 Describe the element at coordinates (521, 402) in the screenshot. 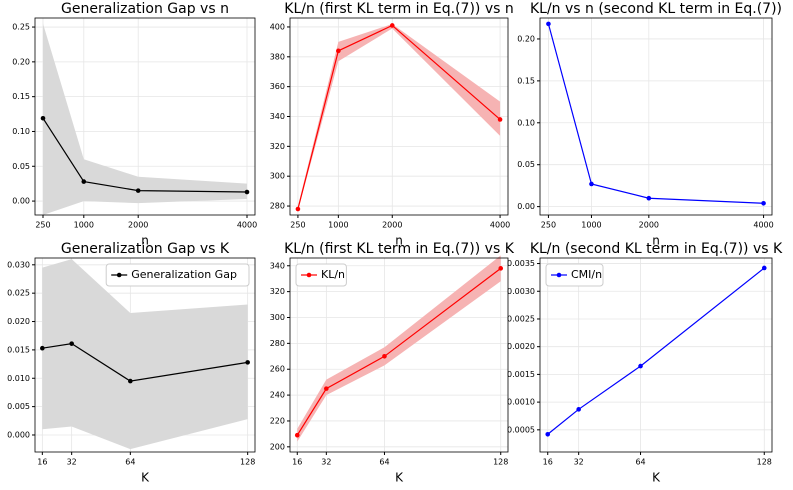

I see `y-tick-label: 0.0010` at that location.